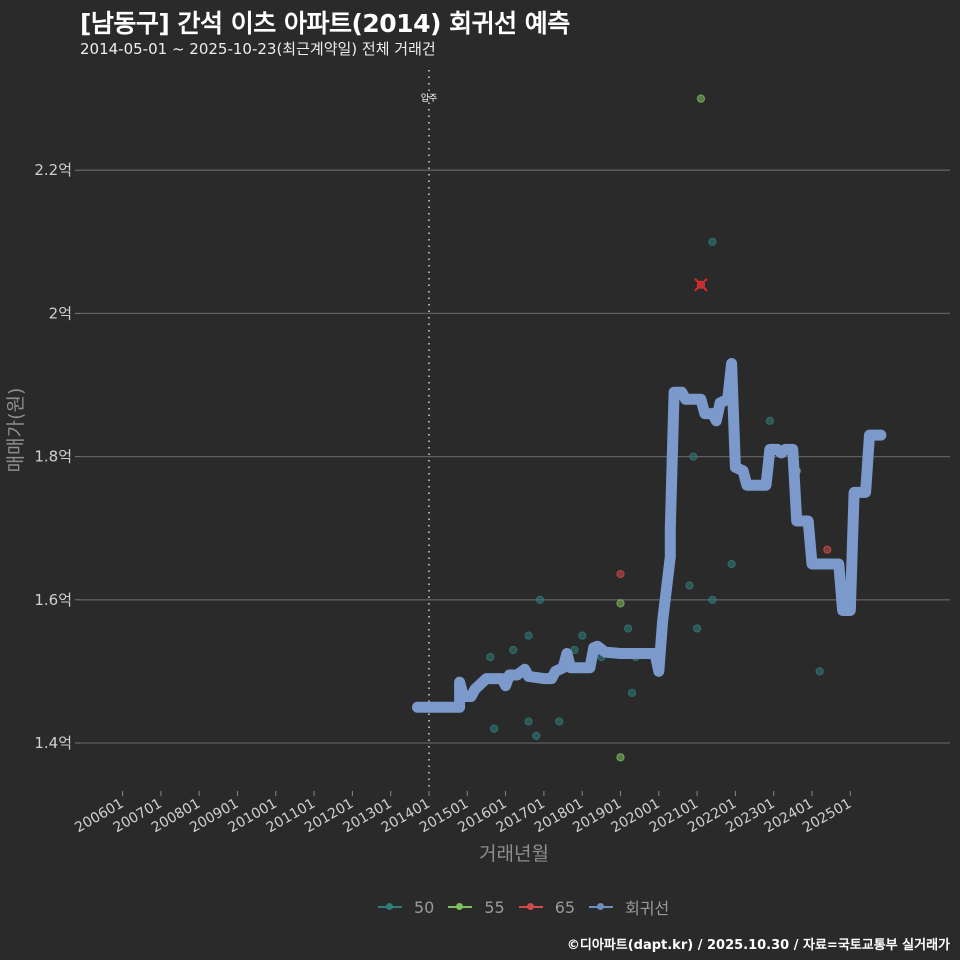 The height and width of the screenshot is (960, 960). Describe the element at coordinates (565, 907) in the screenshot. I see `legend-label: 65` at that location.